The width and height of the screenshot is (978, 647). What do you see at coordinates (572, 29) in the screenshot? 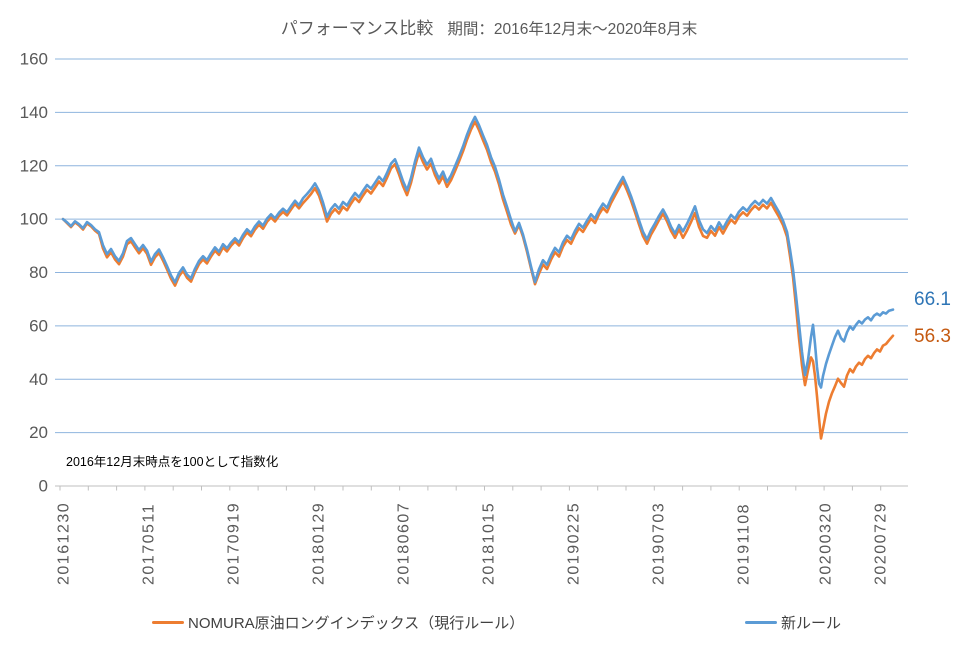
I see `chart-title-period: 期間：2016年12月末～2020年8月末` at bounding box center [572, 29].